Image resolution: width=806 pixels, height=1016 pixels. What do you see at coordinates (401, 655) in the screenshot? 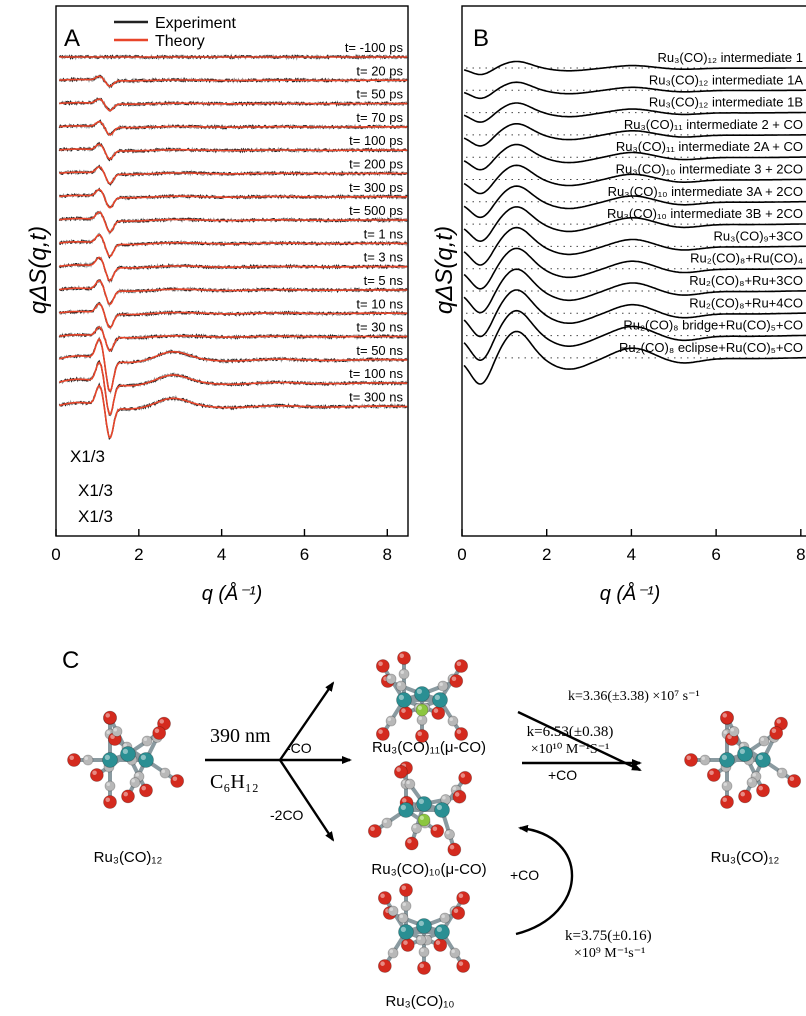
I see `oxygen-atom-0-highlight` at bounding box center [401, 655].